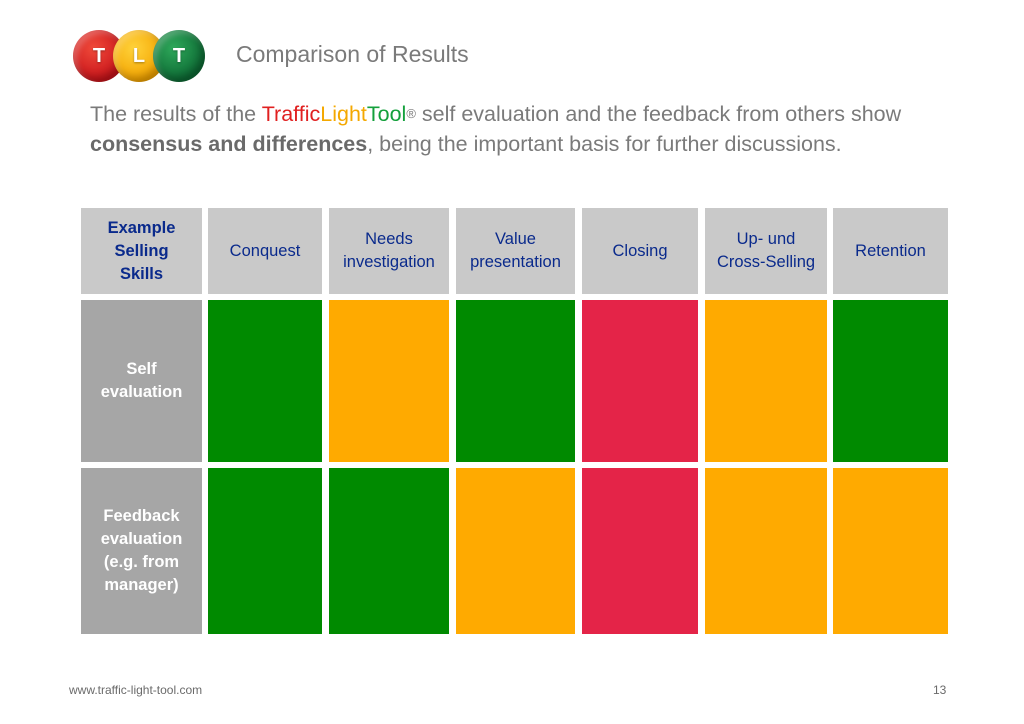  What do you see at coordinates (389, 239) in the screenshot?
I see `cell-label-line: Needs` at bounding box center [389, 239].